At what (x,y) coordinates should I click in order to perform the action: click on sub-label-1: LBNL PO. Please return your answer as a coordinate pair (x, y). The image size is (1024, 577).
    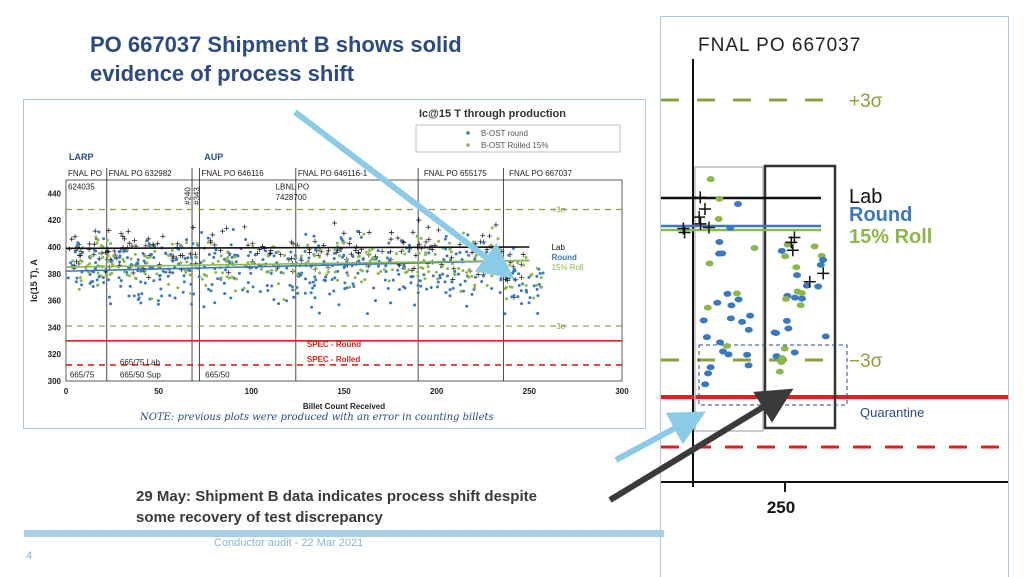
    Looking at the image, I should click on (293, 186).